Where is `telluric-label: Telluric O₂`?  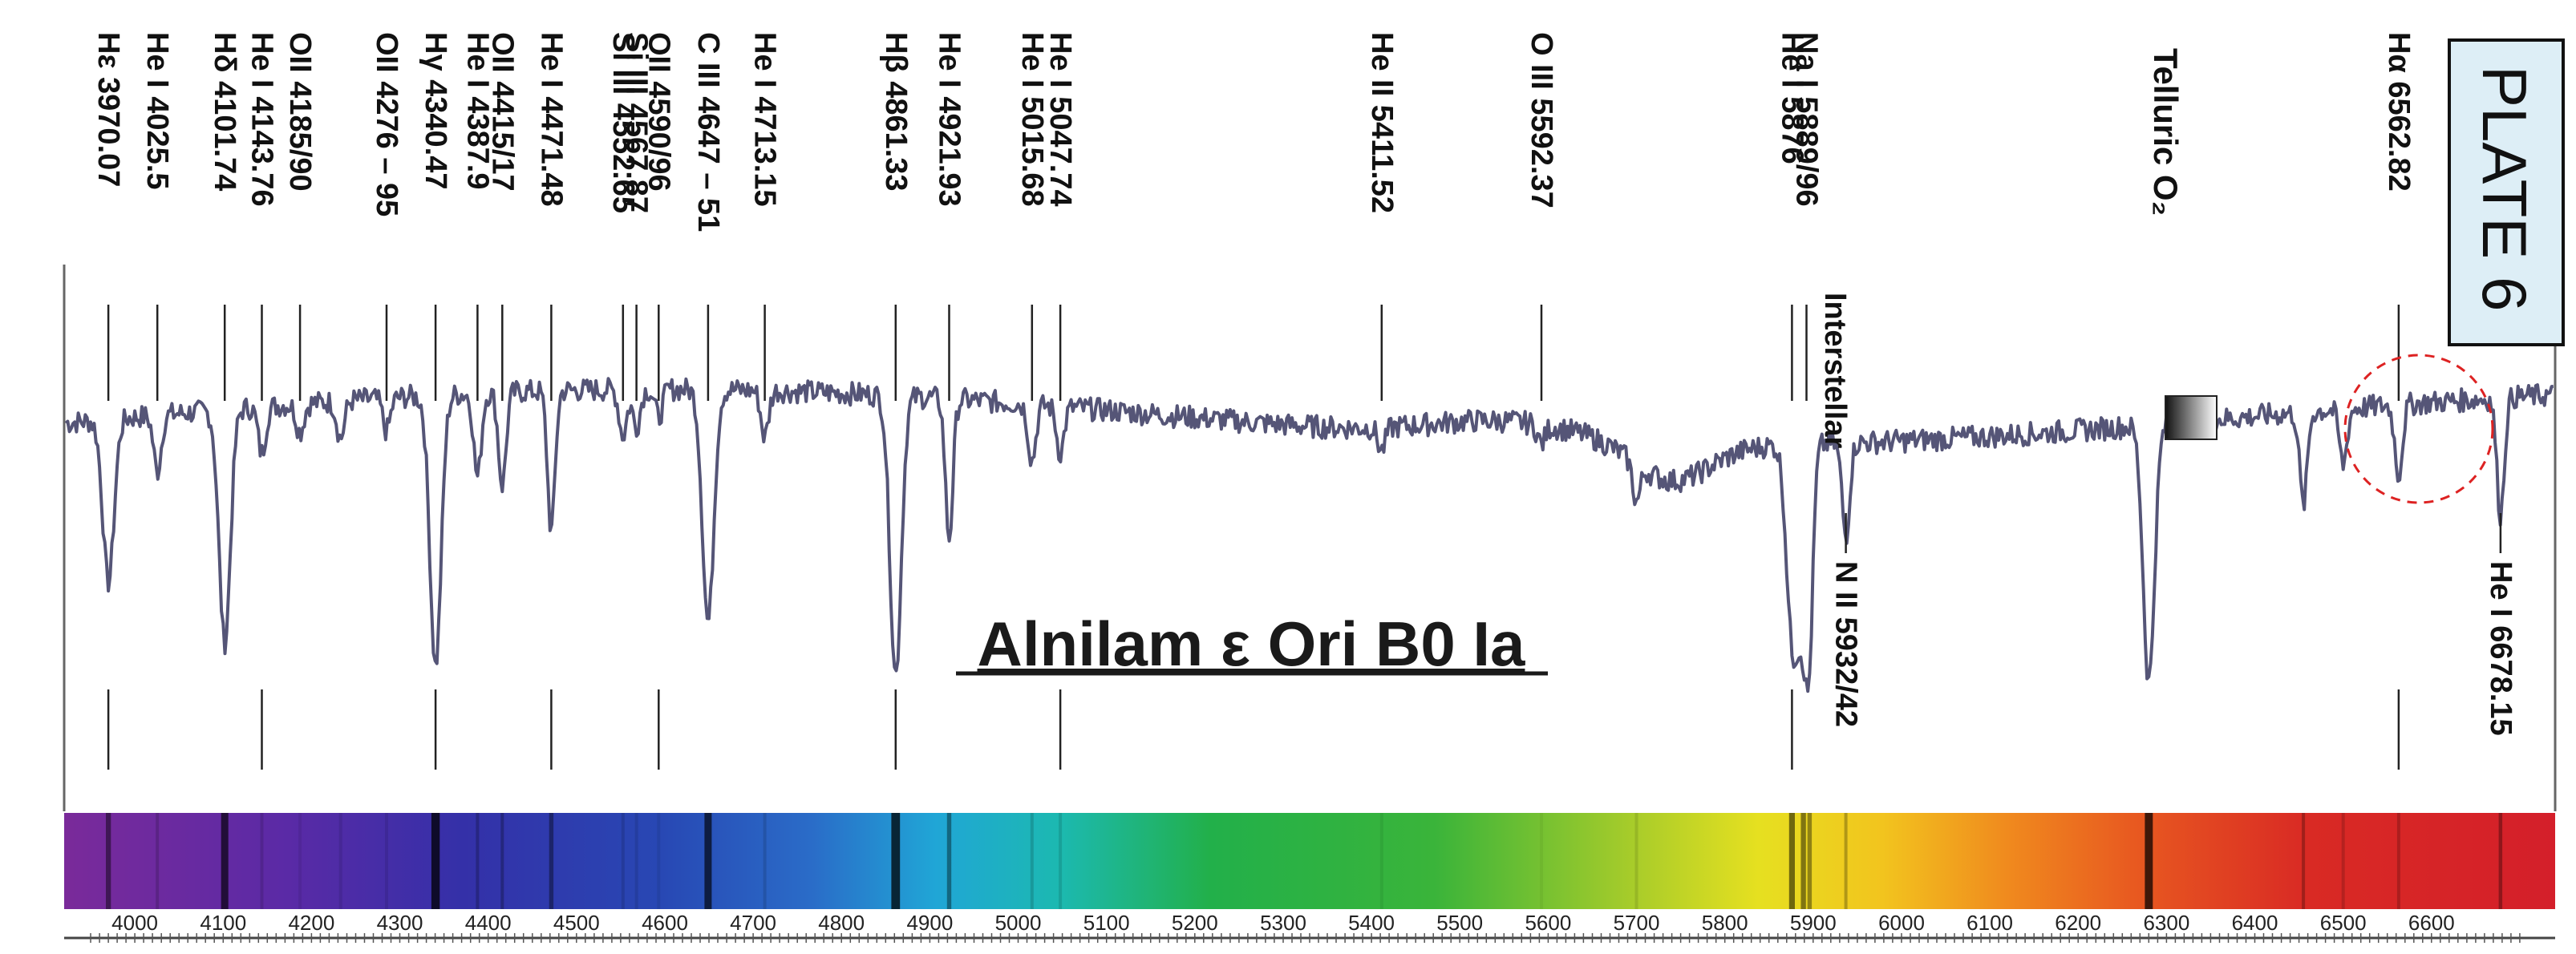
telluric-label: Telluric O₂ is located at coordinates (2166, 132).